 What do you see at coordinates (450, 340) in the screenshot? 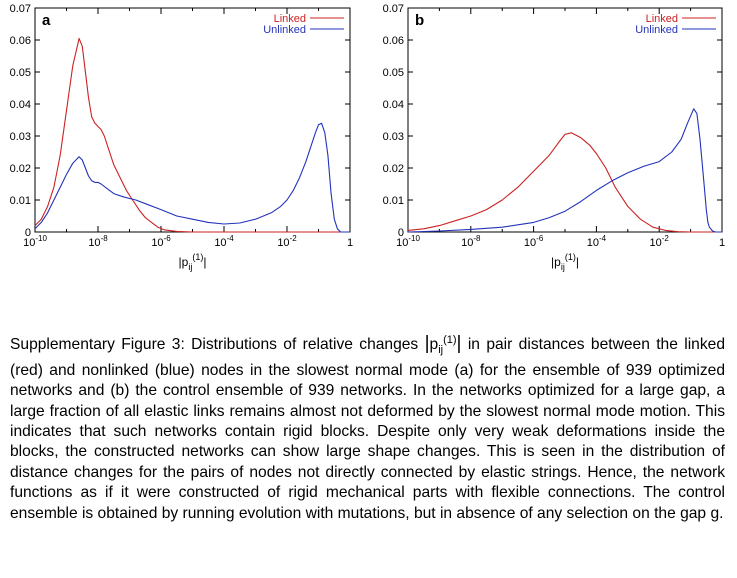
I see `caption-symbol-sup: (1)` at bounding box center [450, 340].